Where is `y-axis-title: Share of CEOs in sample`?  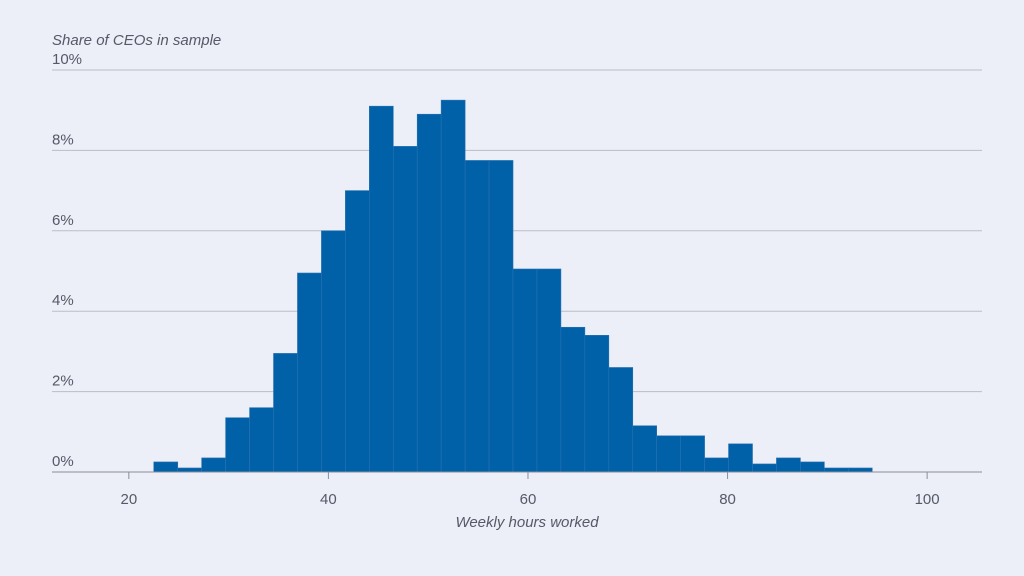 y-axis-title: Share of CEOs in sample is located at coordinates (136, 40).